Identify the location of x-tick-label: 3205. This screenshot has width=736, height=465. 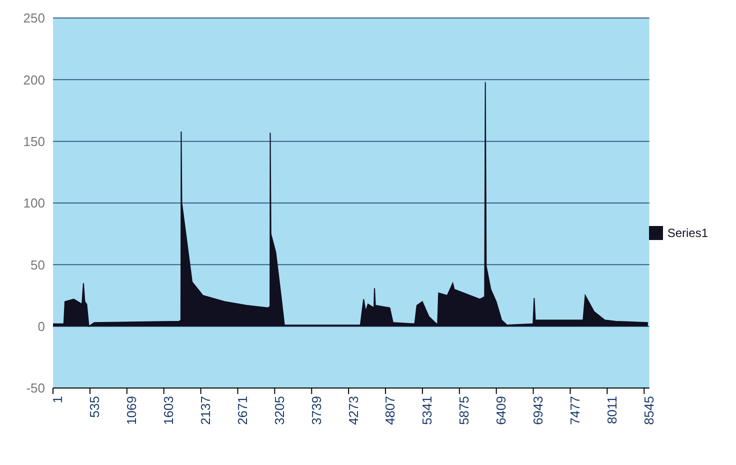
(279, 410).